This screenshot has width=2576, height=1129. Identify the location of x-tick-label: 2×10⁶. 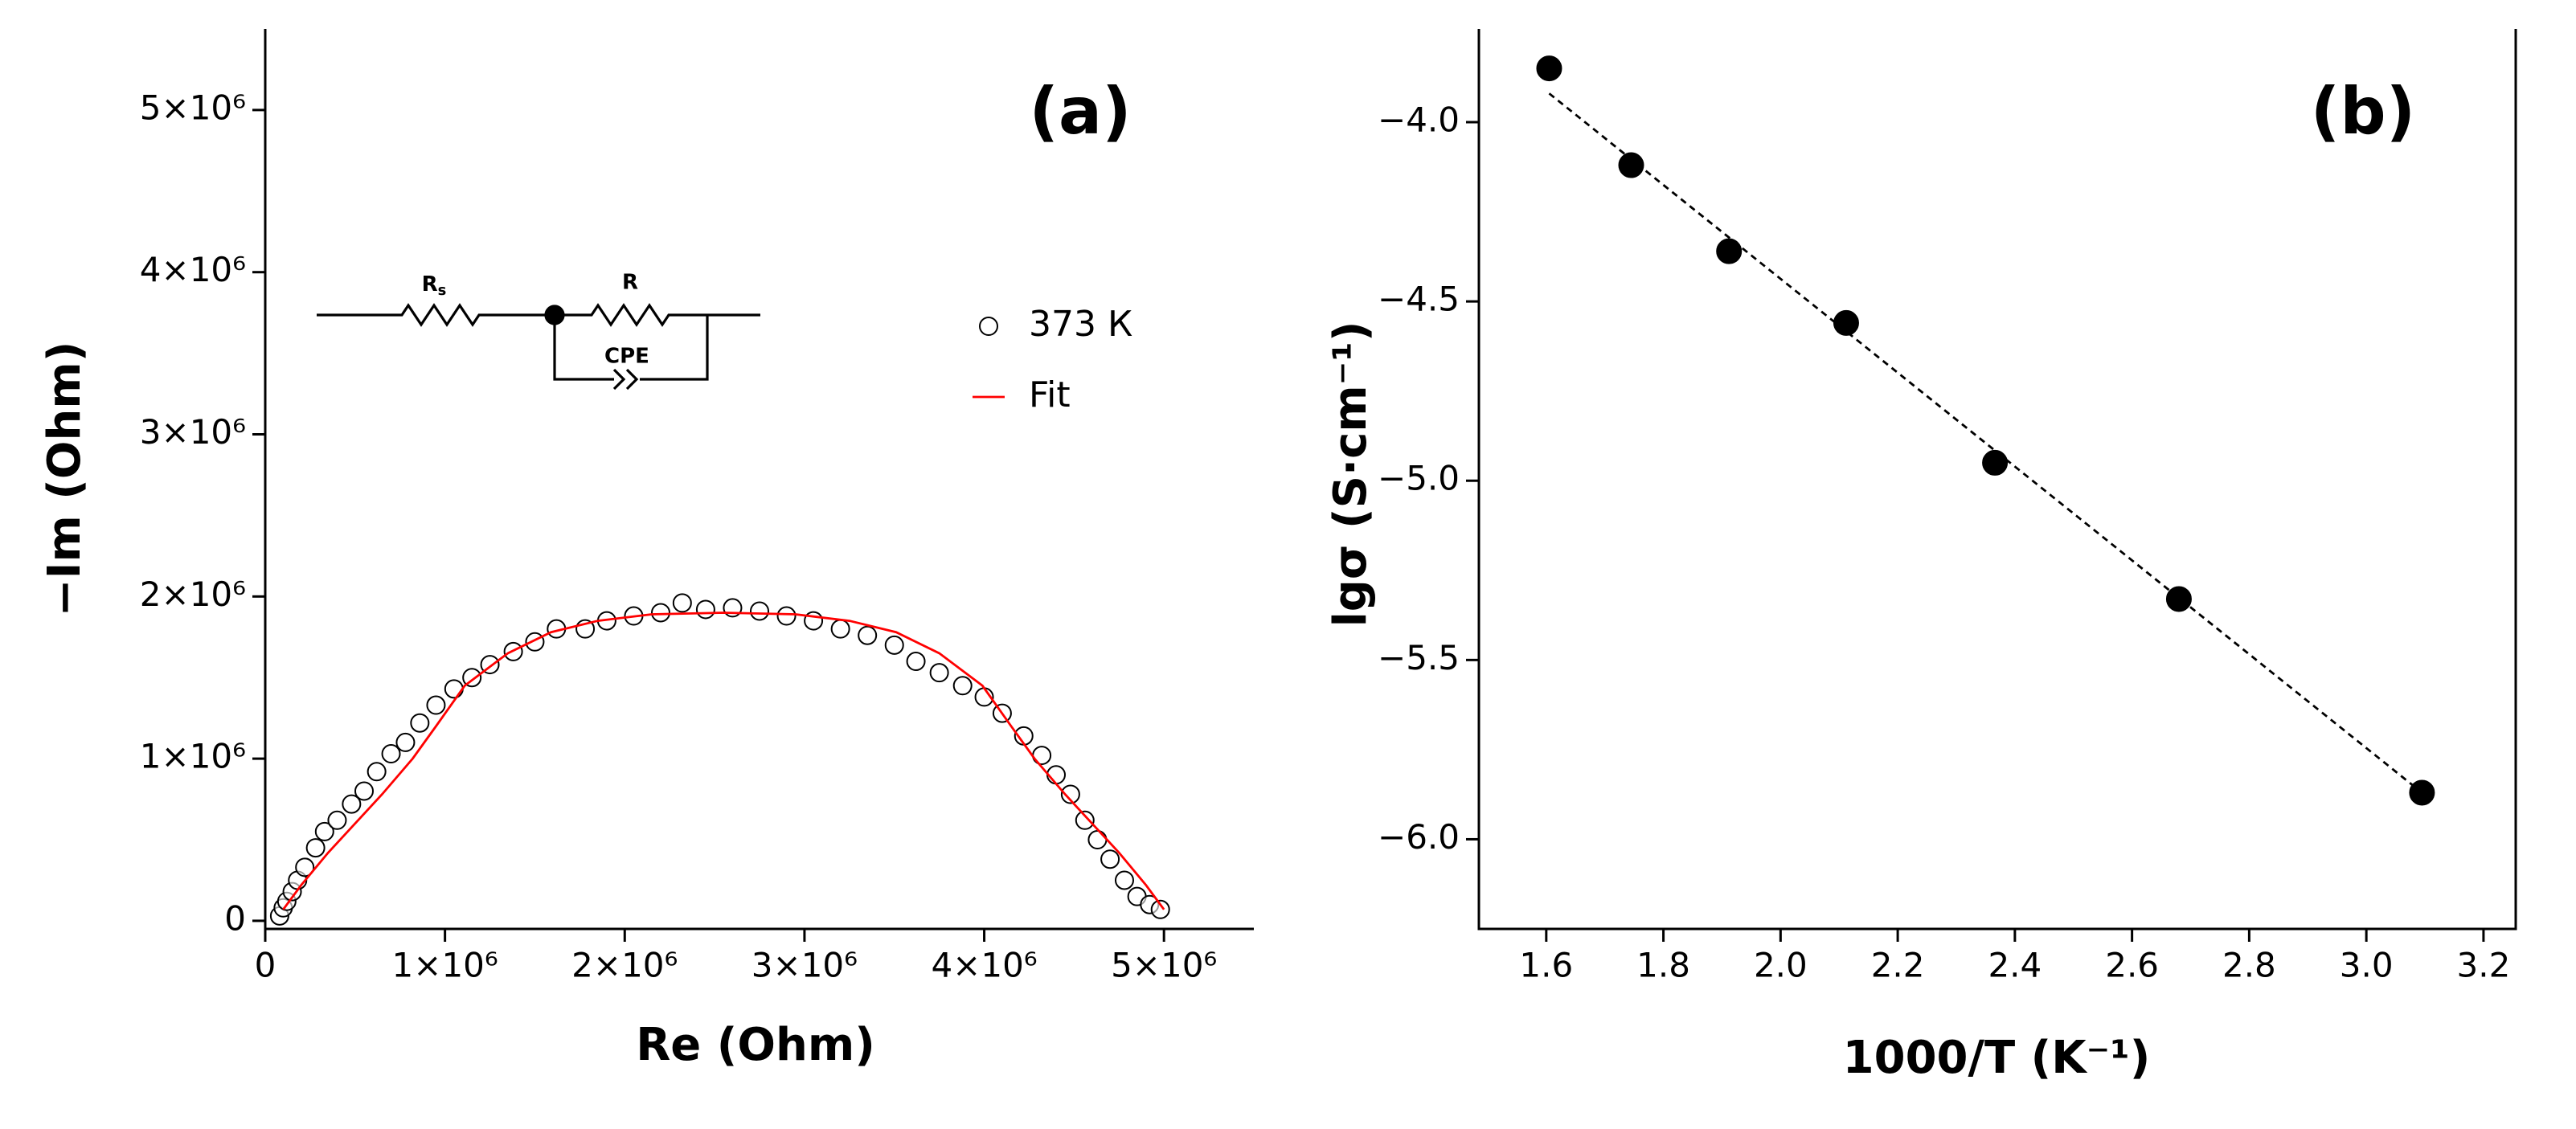
(624, 966).